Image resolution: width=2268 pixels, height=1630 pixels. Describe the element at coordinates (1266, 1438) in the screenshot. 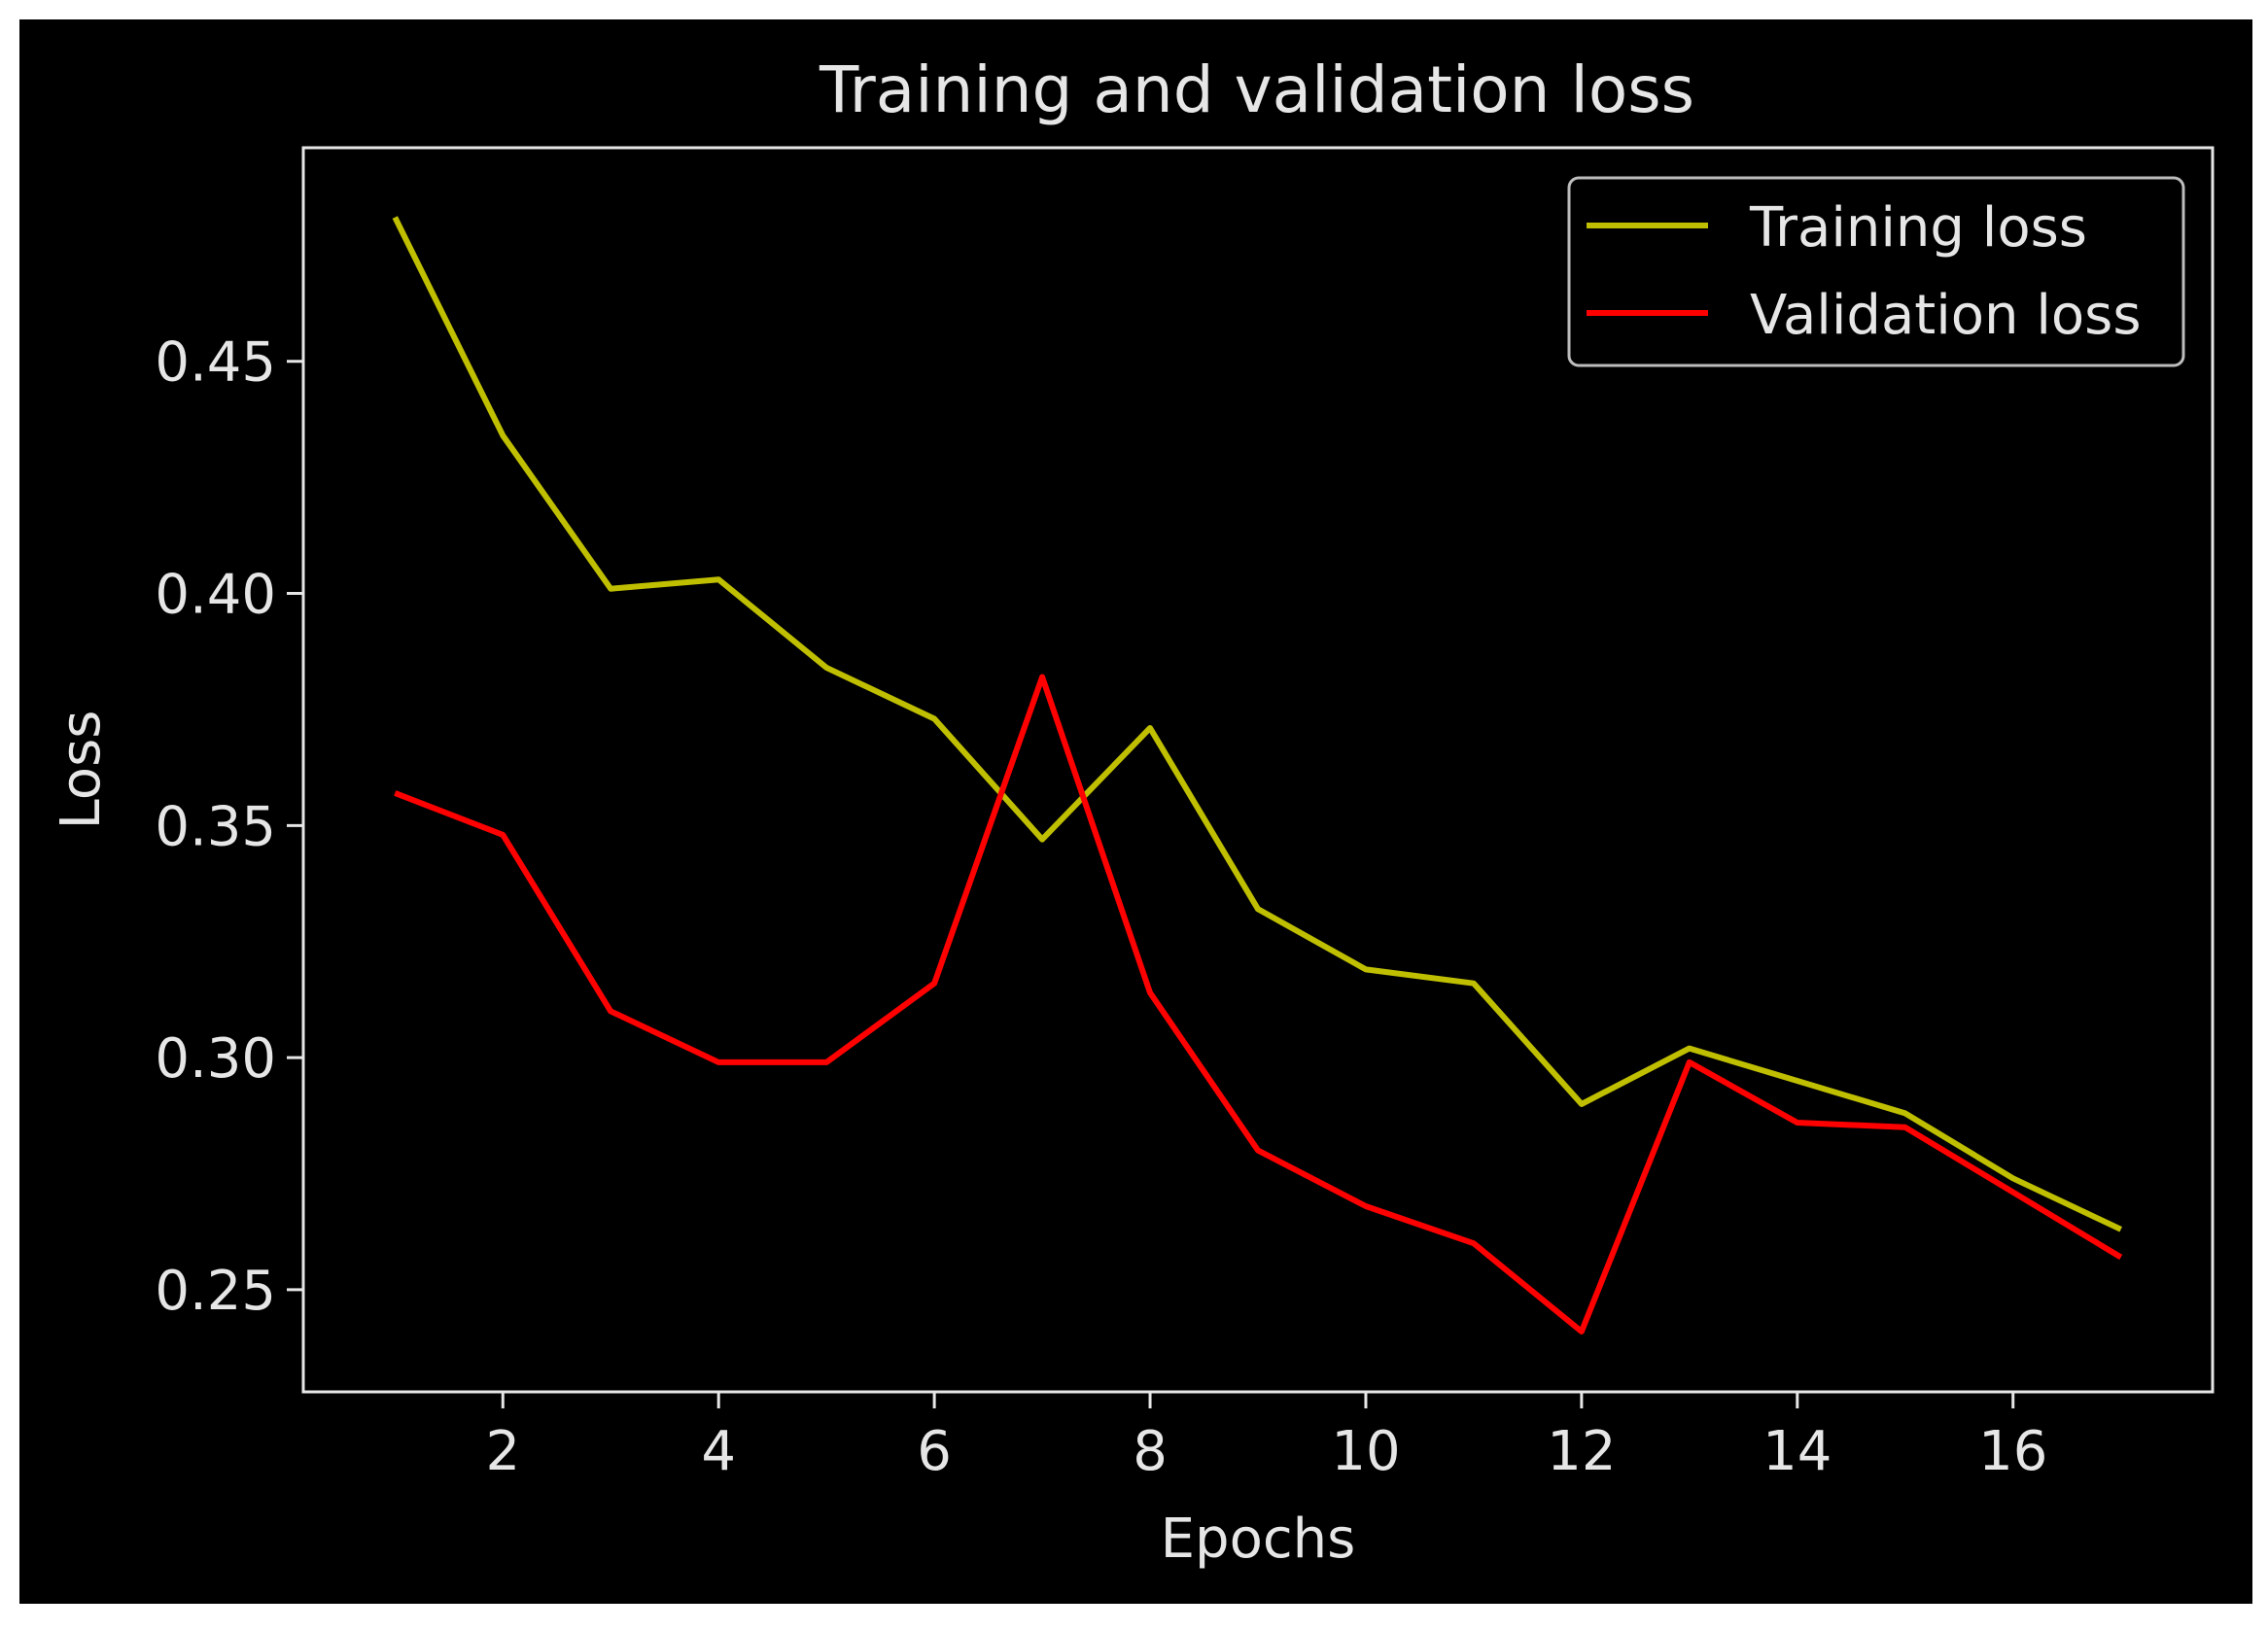

I see `x-axis: 2 4 6 8 10 12 14 16` at that location.